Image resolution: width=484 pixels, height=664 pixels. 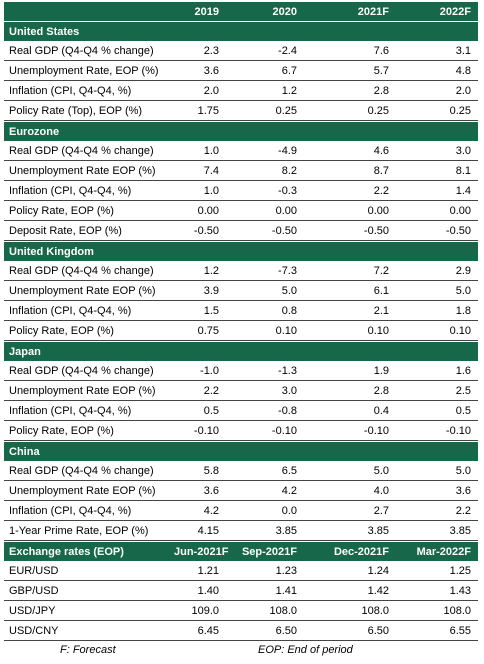 I want to click on column-header: Mar-2022F, so click(x=443, y=551).